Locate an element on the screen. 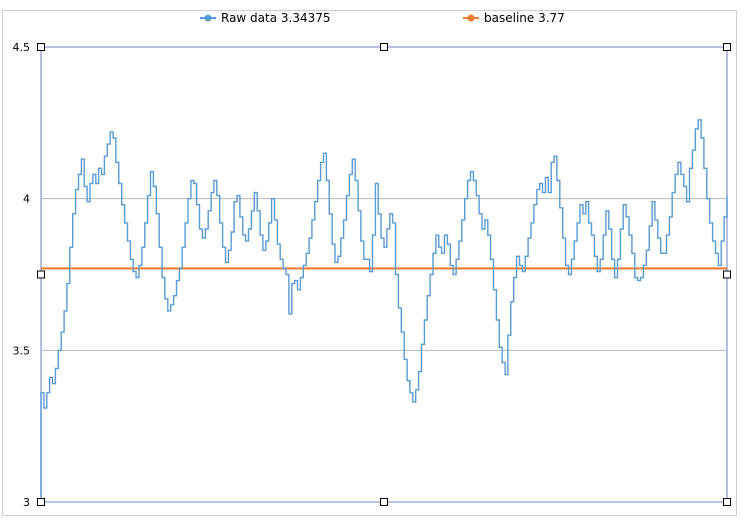 This screenshot has height=523, width=749. legend-item-raw: Raw data 3.34375 is located at coordinates (265, 18).